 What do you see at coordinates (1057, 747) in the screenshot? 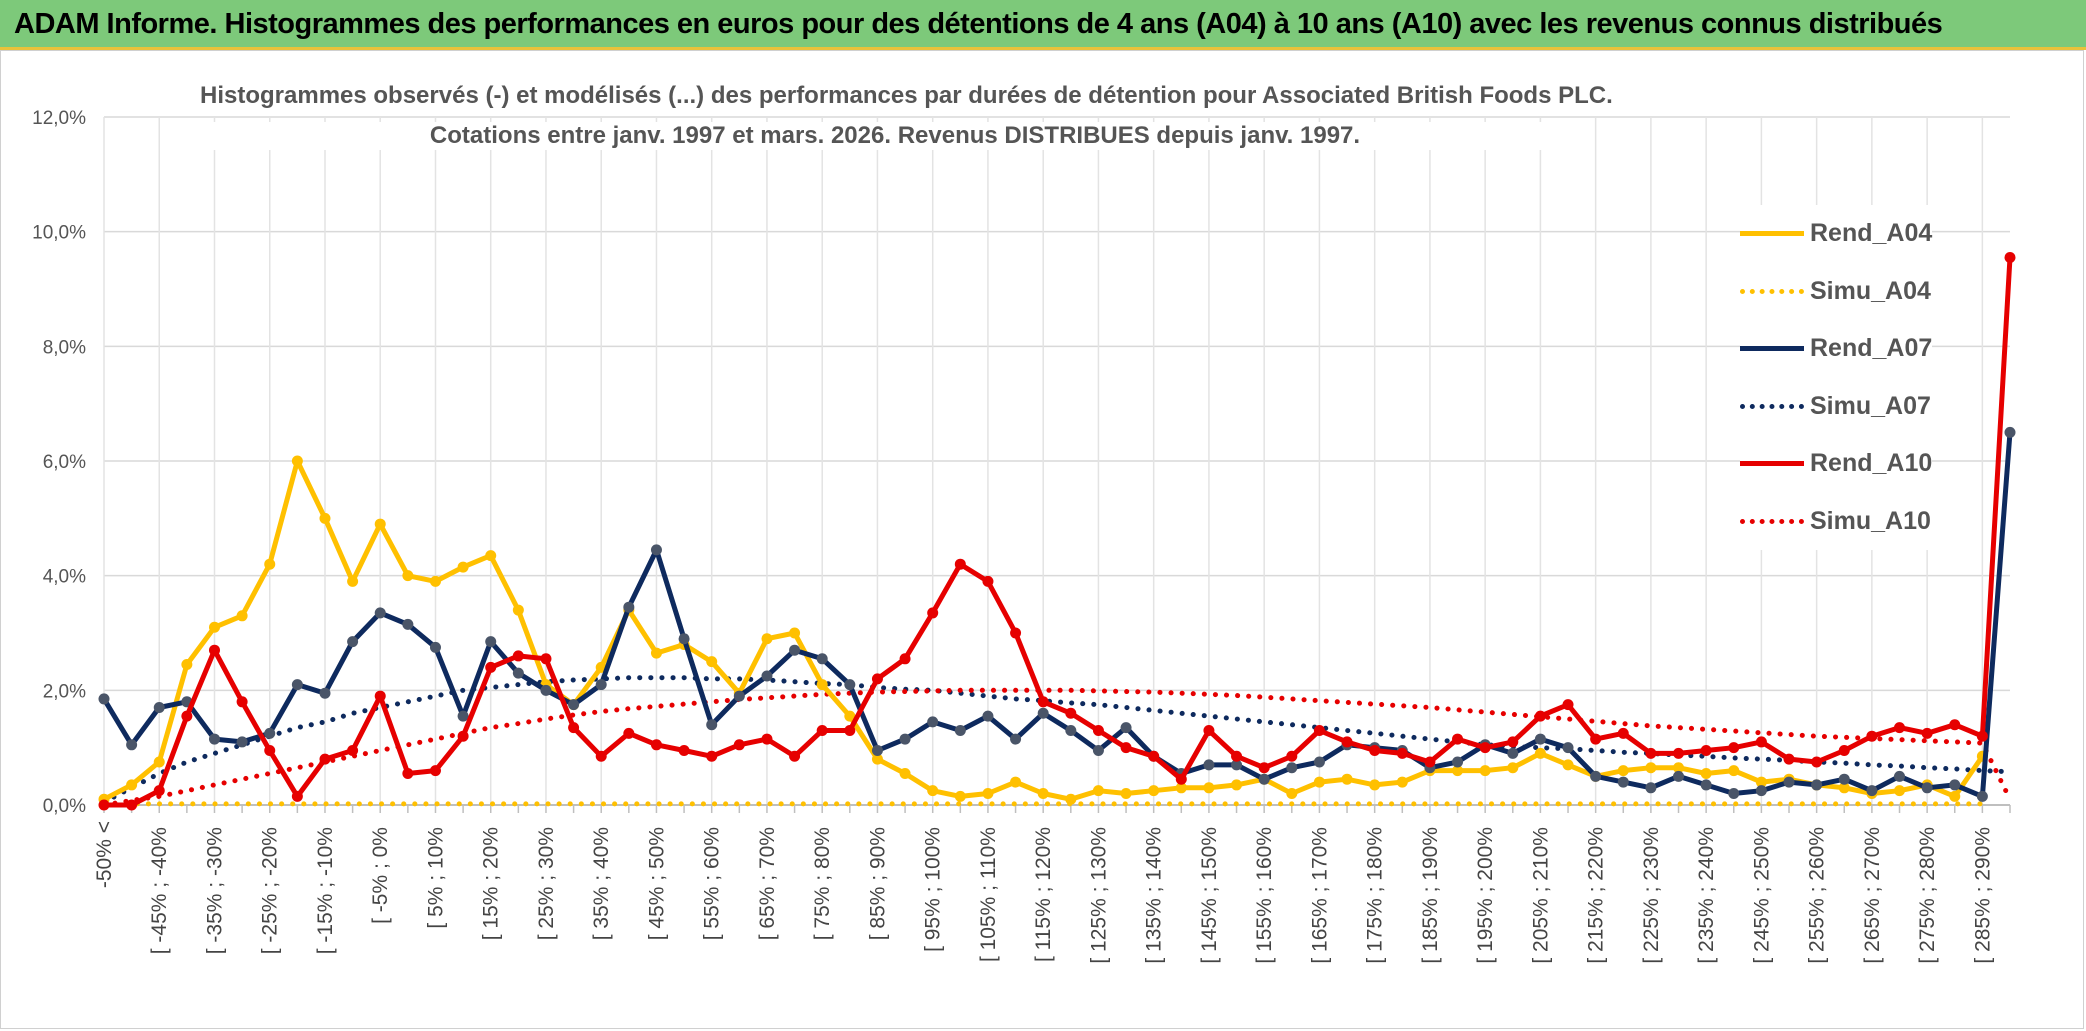
I see `series-line-simu-a10` at bounding box center [1057, 747].